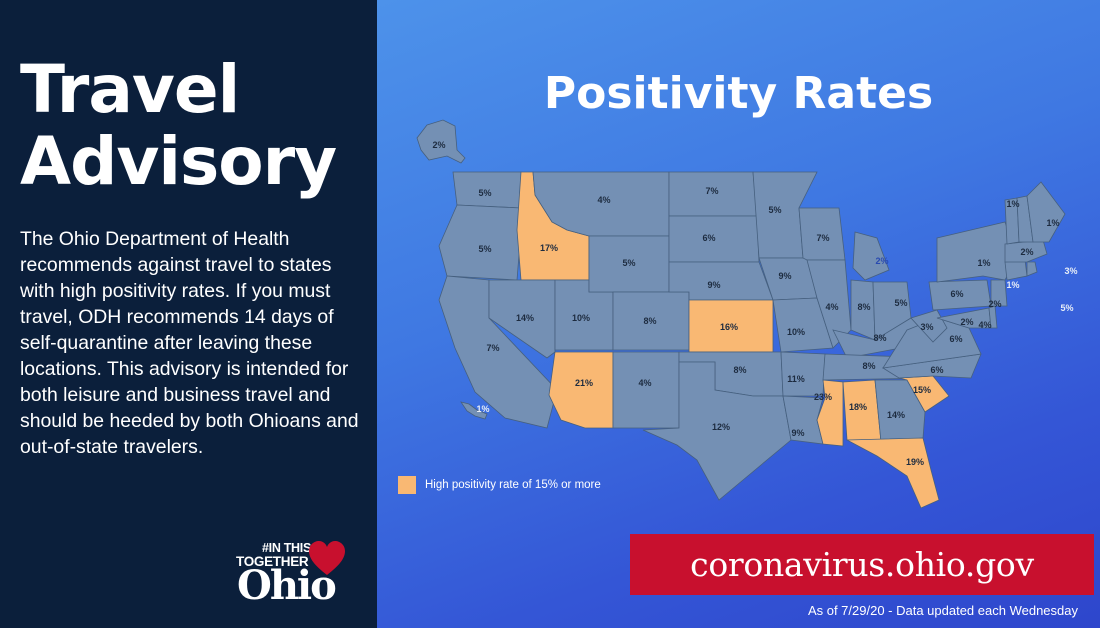 This screenshot has width=1100, height=628. Describe the element at coordinates (644, 383) in the screenshot. I see `state-label-nm: 4%` at that location.